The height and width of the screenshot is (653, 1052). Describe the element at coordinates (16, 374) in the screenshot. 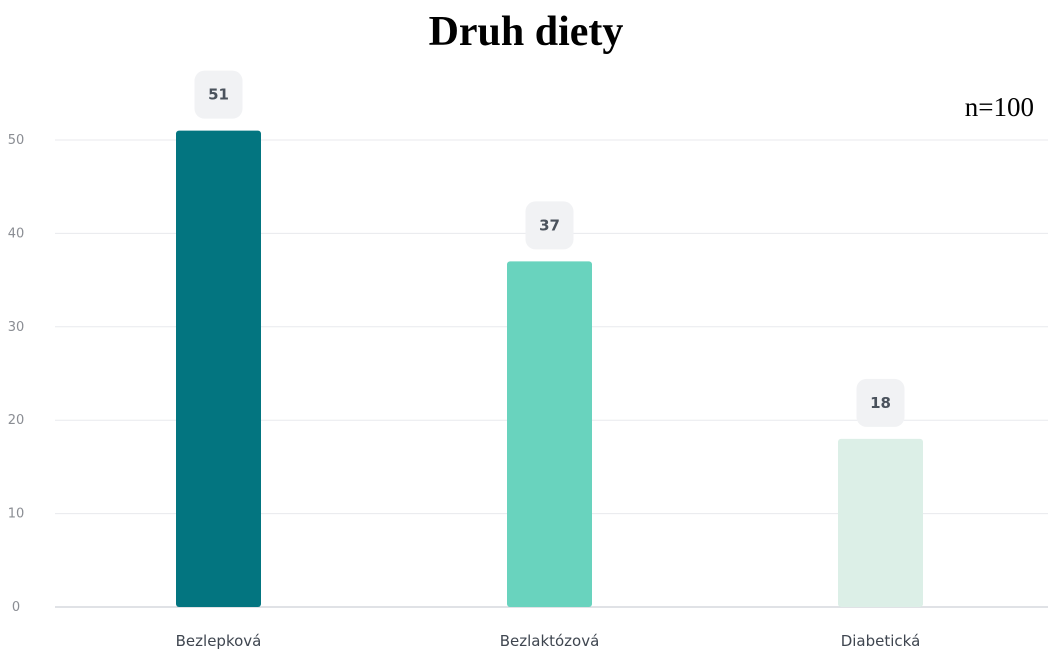

I see `y-axis-ticks: 0 10 20 30 40 50` at that location.